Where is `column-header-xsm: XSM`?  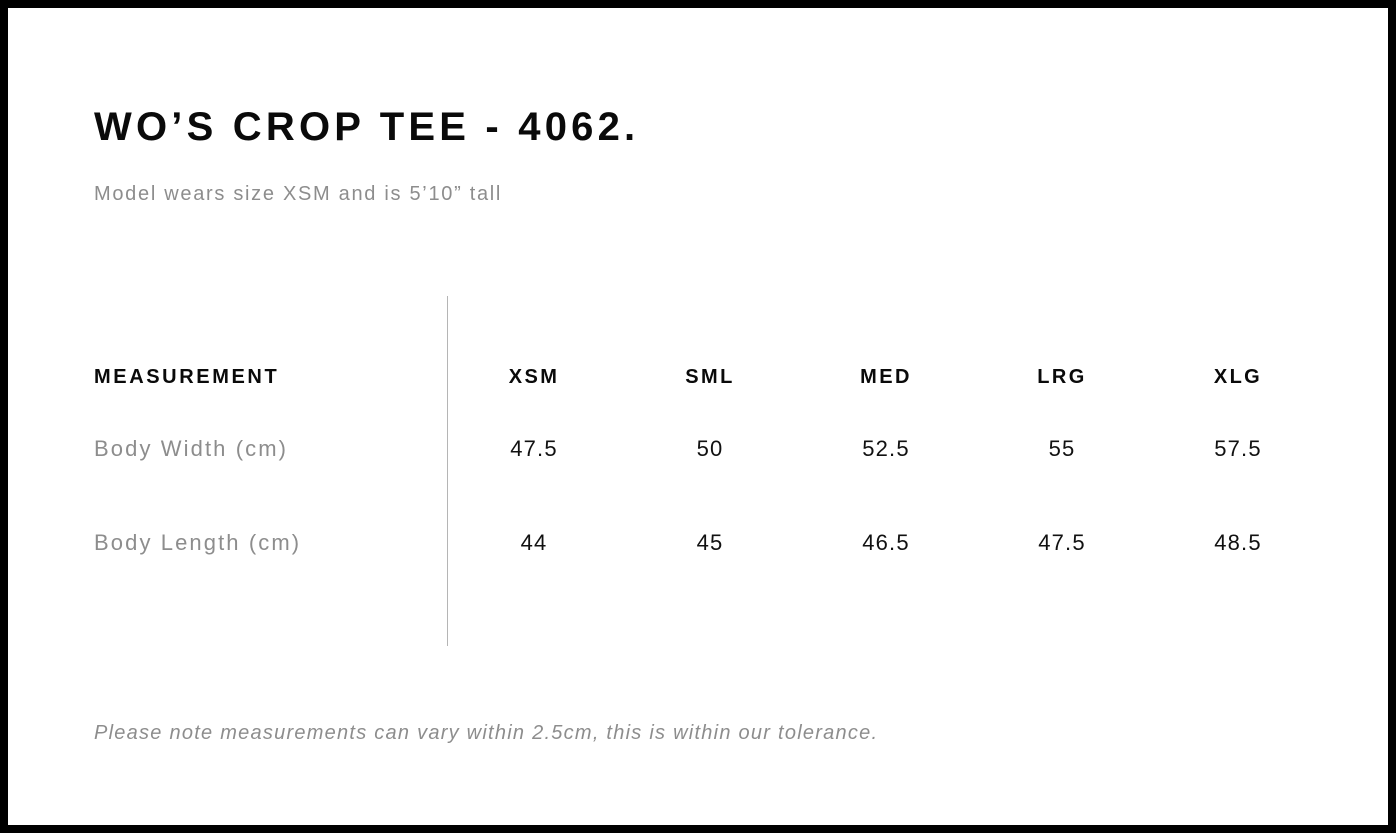
column-header-xsm: XSM is located at coordinates (534, 376).